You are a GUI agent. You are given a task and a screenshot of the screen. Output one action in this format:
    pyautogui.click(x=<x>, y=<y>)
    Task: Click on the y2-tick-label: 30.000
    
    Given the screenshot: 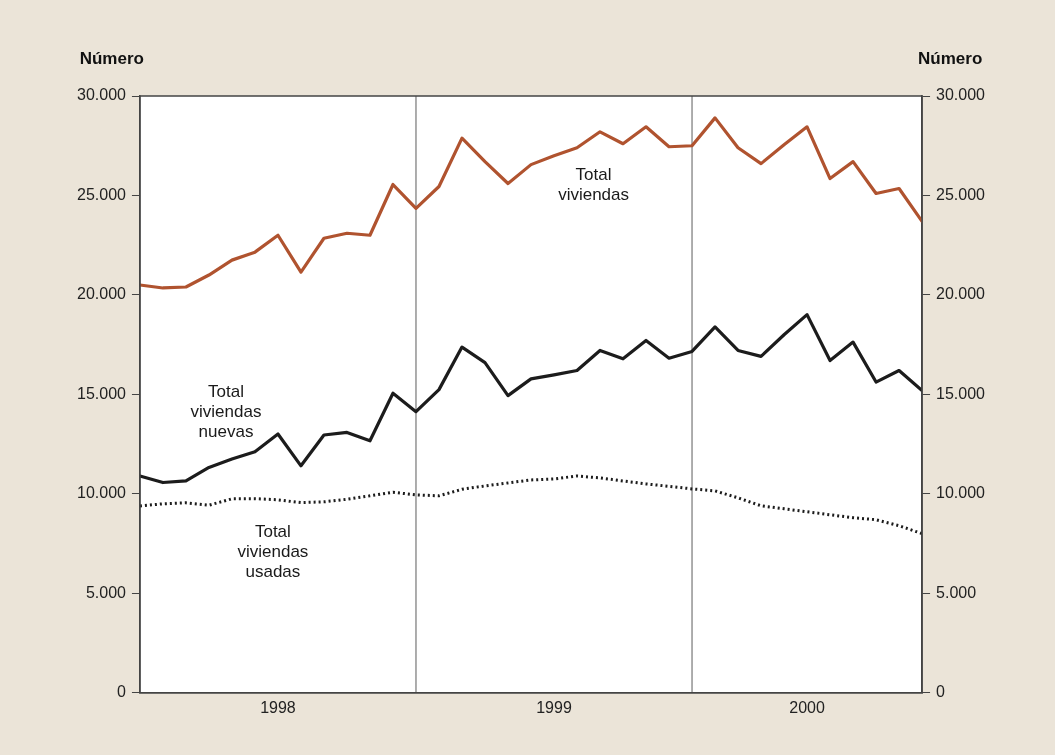 What is the action you would take?
    pyautogui.click(x=961, y=95)
    